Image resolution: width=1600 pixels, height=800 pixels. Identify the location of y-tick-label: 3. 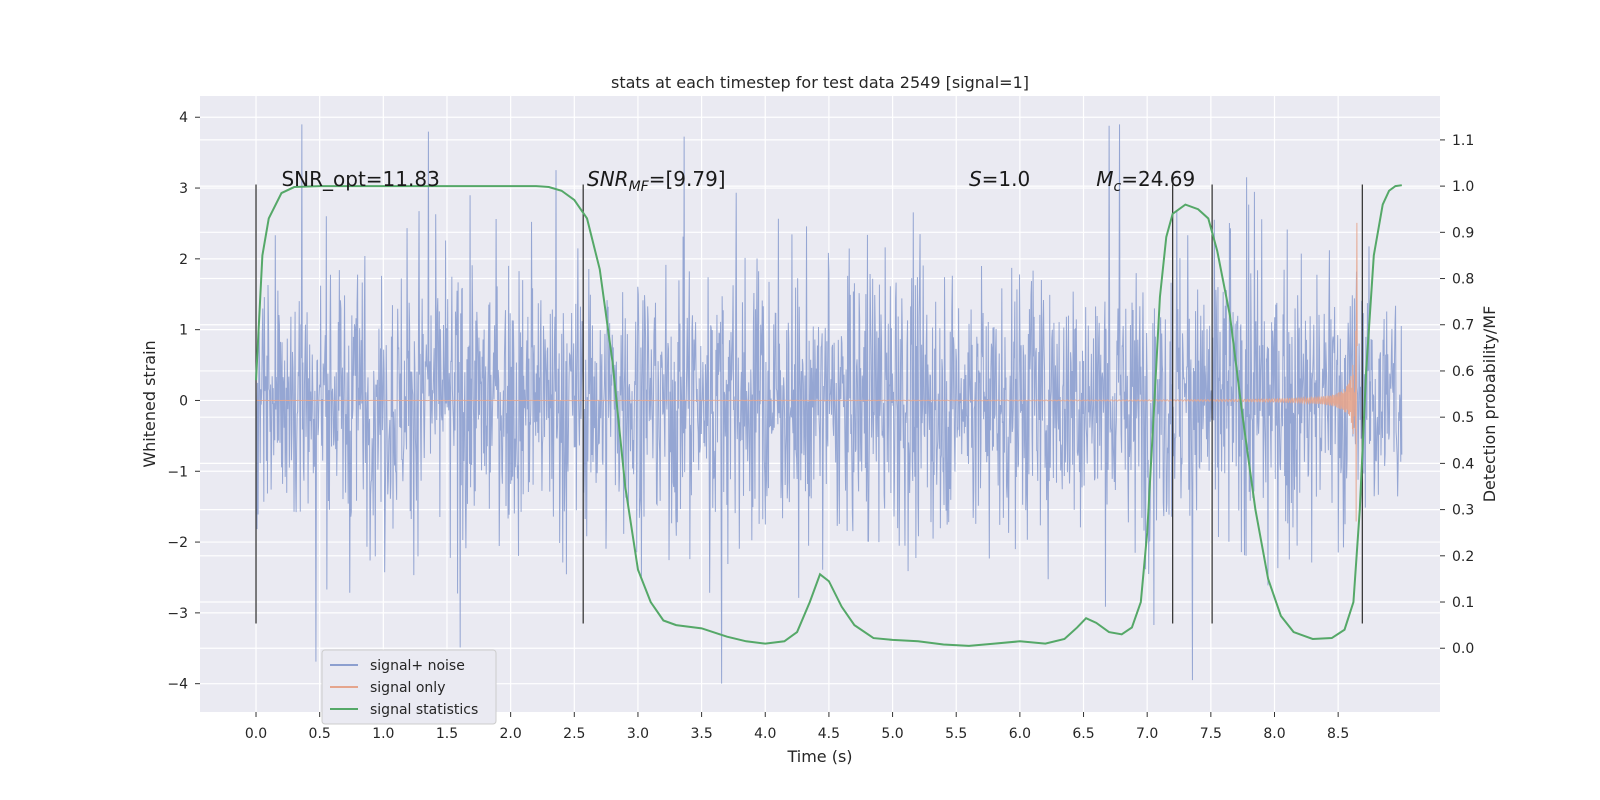
(183, 189).